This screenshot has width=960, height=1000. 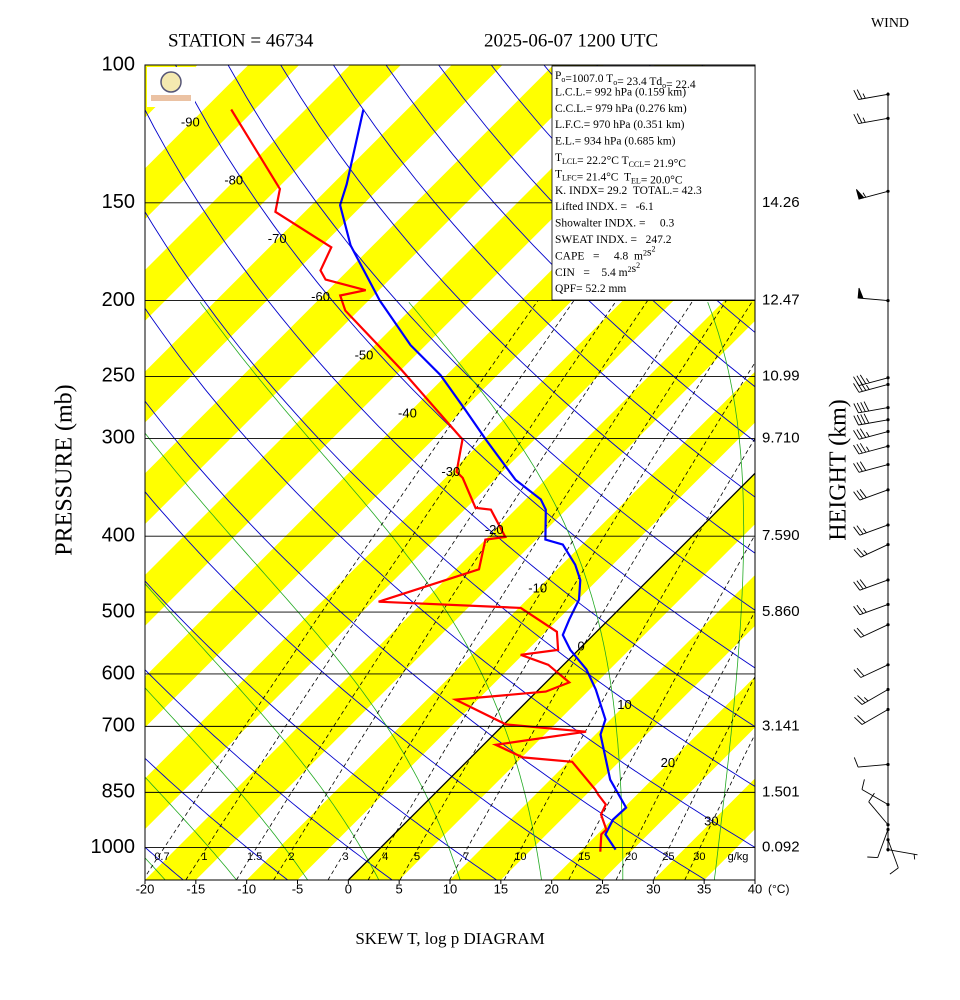 I want to click on height-label: 7.590, so click(x=781, y=535).